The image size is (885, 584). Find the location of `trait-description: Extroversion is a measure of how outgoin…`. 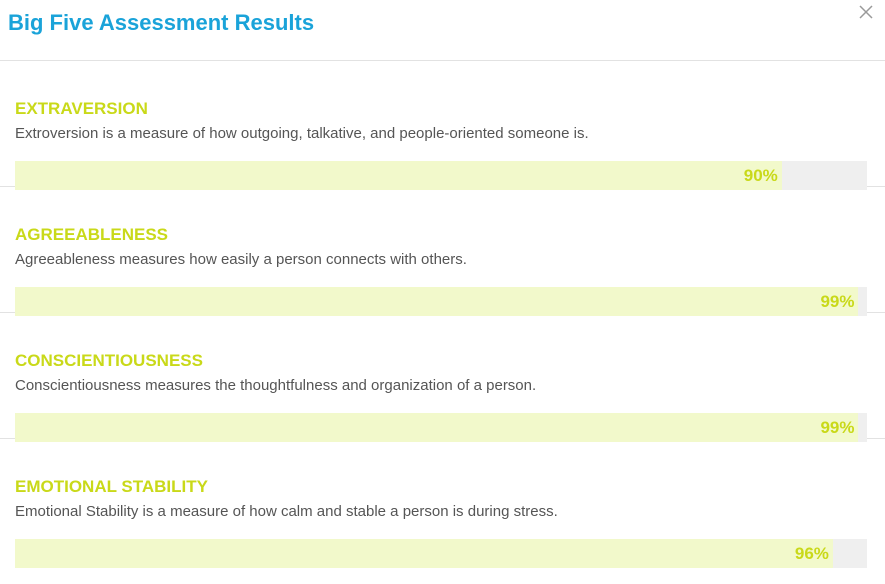

trait-description: Extroversion is a measure of how outgoin… is located at coordinates (302, 133).